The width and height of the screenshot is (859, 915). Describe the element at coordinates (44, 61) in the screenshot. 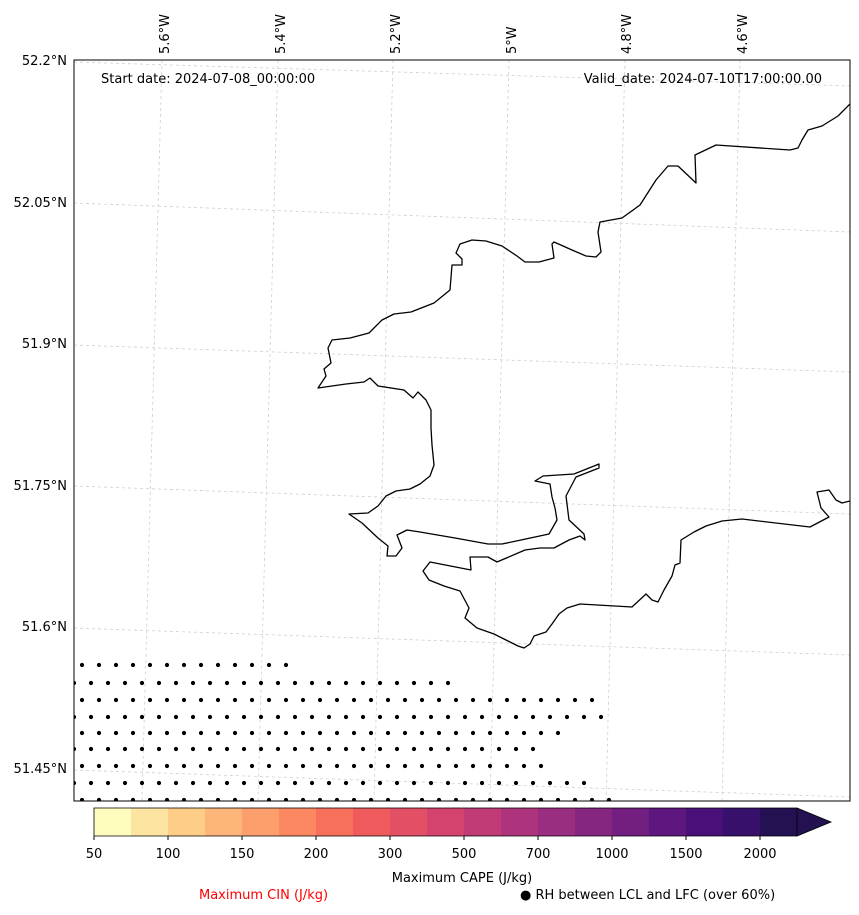

I see `lat-label-52-2n: 52.2°N` at that location.